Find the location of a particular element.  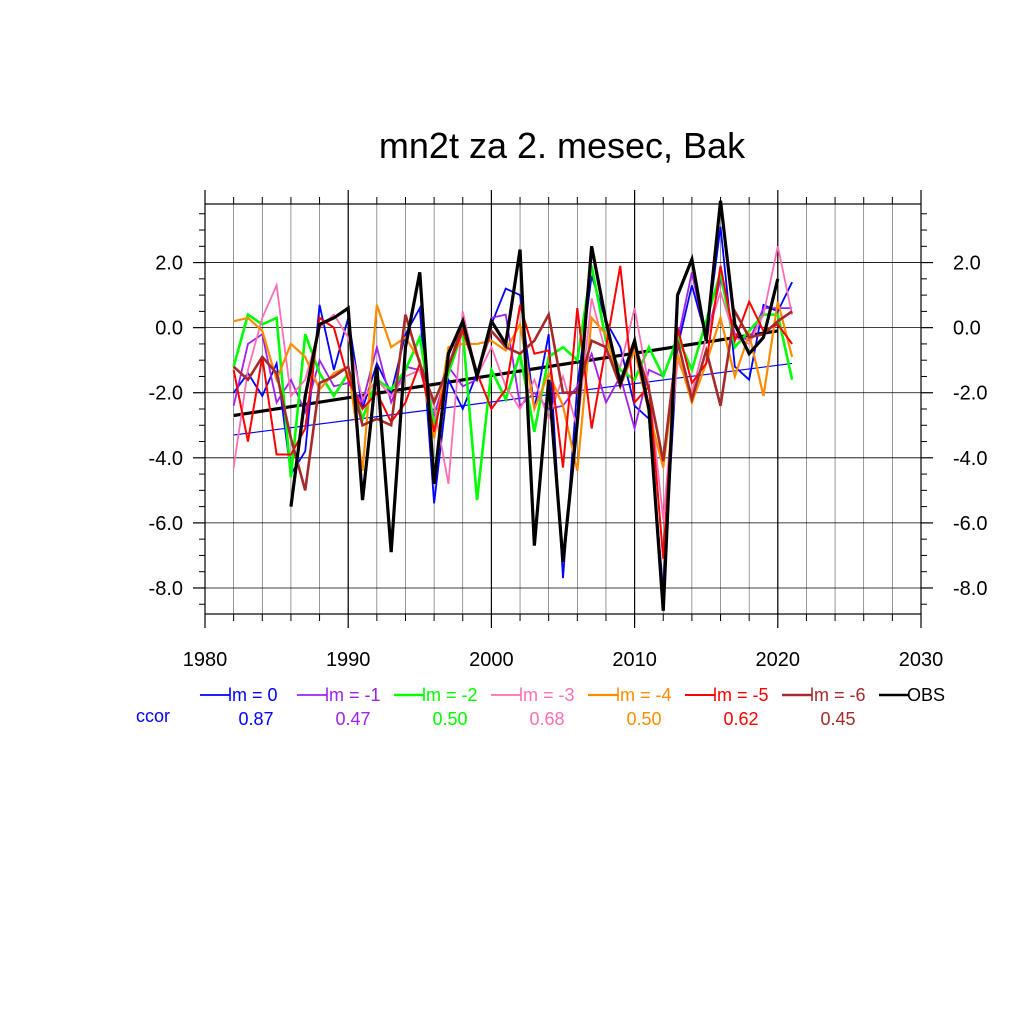

x-tick-label: 2000 is located at coordinates (491, 660).